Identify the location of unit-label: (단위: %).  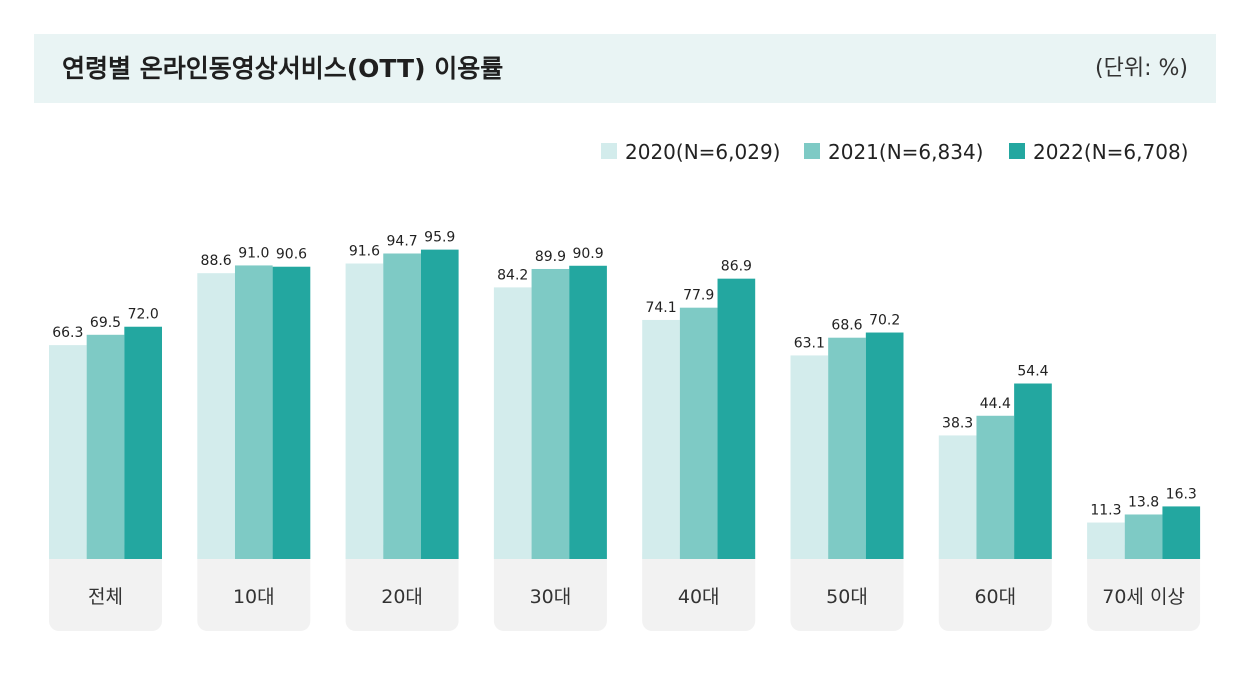
(1141, 68).